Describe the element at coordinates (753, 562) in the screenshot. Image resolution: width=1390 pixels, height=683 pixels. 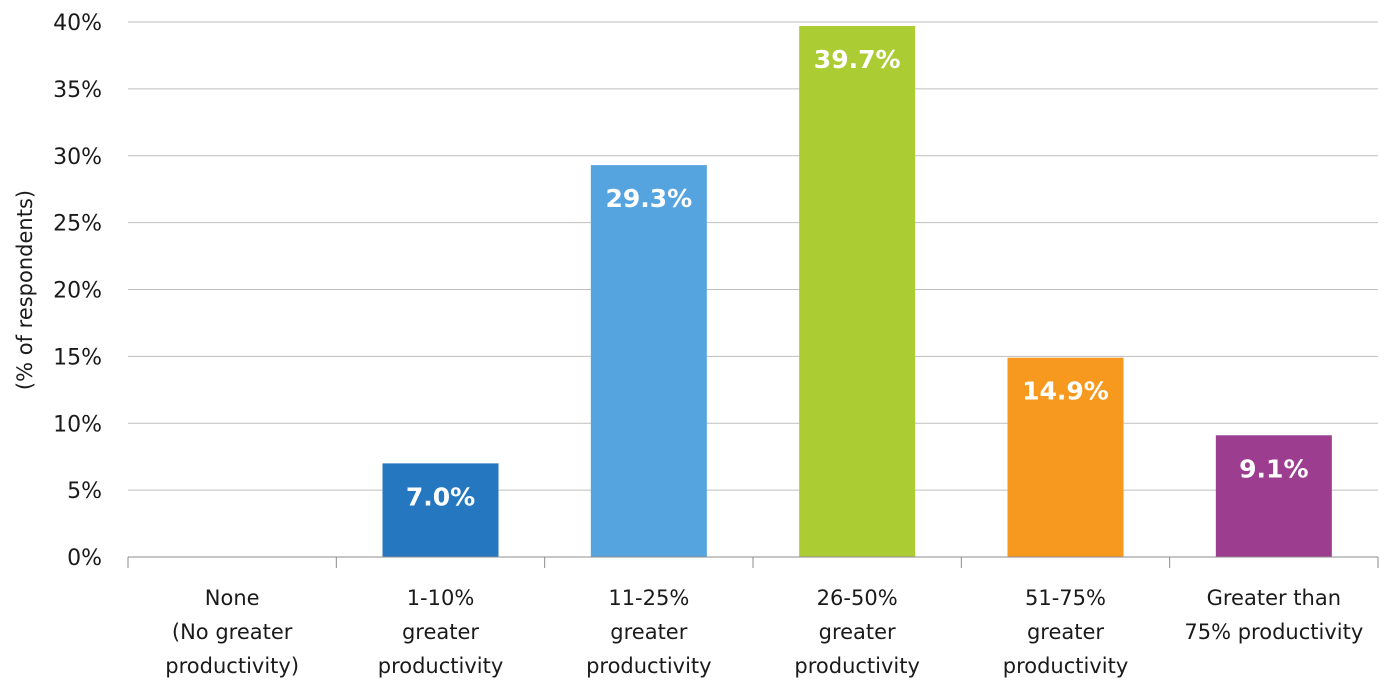
I see `x-axis` at that location.